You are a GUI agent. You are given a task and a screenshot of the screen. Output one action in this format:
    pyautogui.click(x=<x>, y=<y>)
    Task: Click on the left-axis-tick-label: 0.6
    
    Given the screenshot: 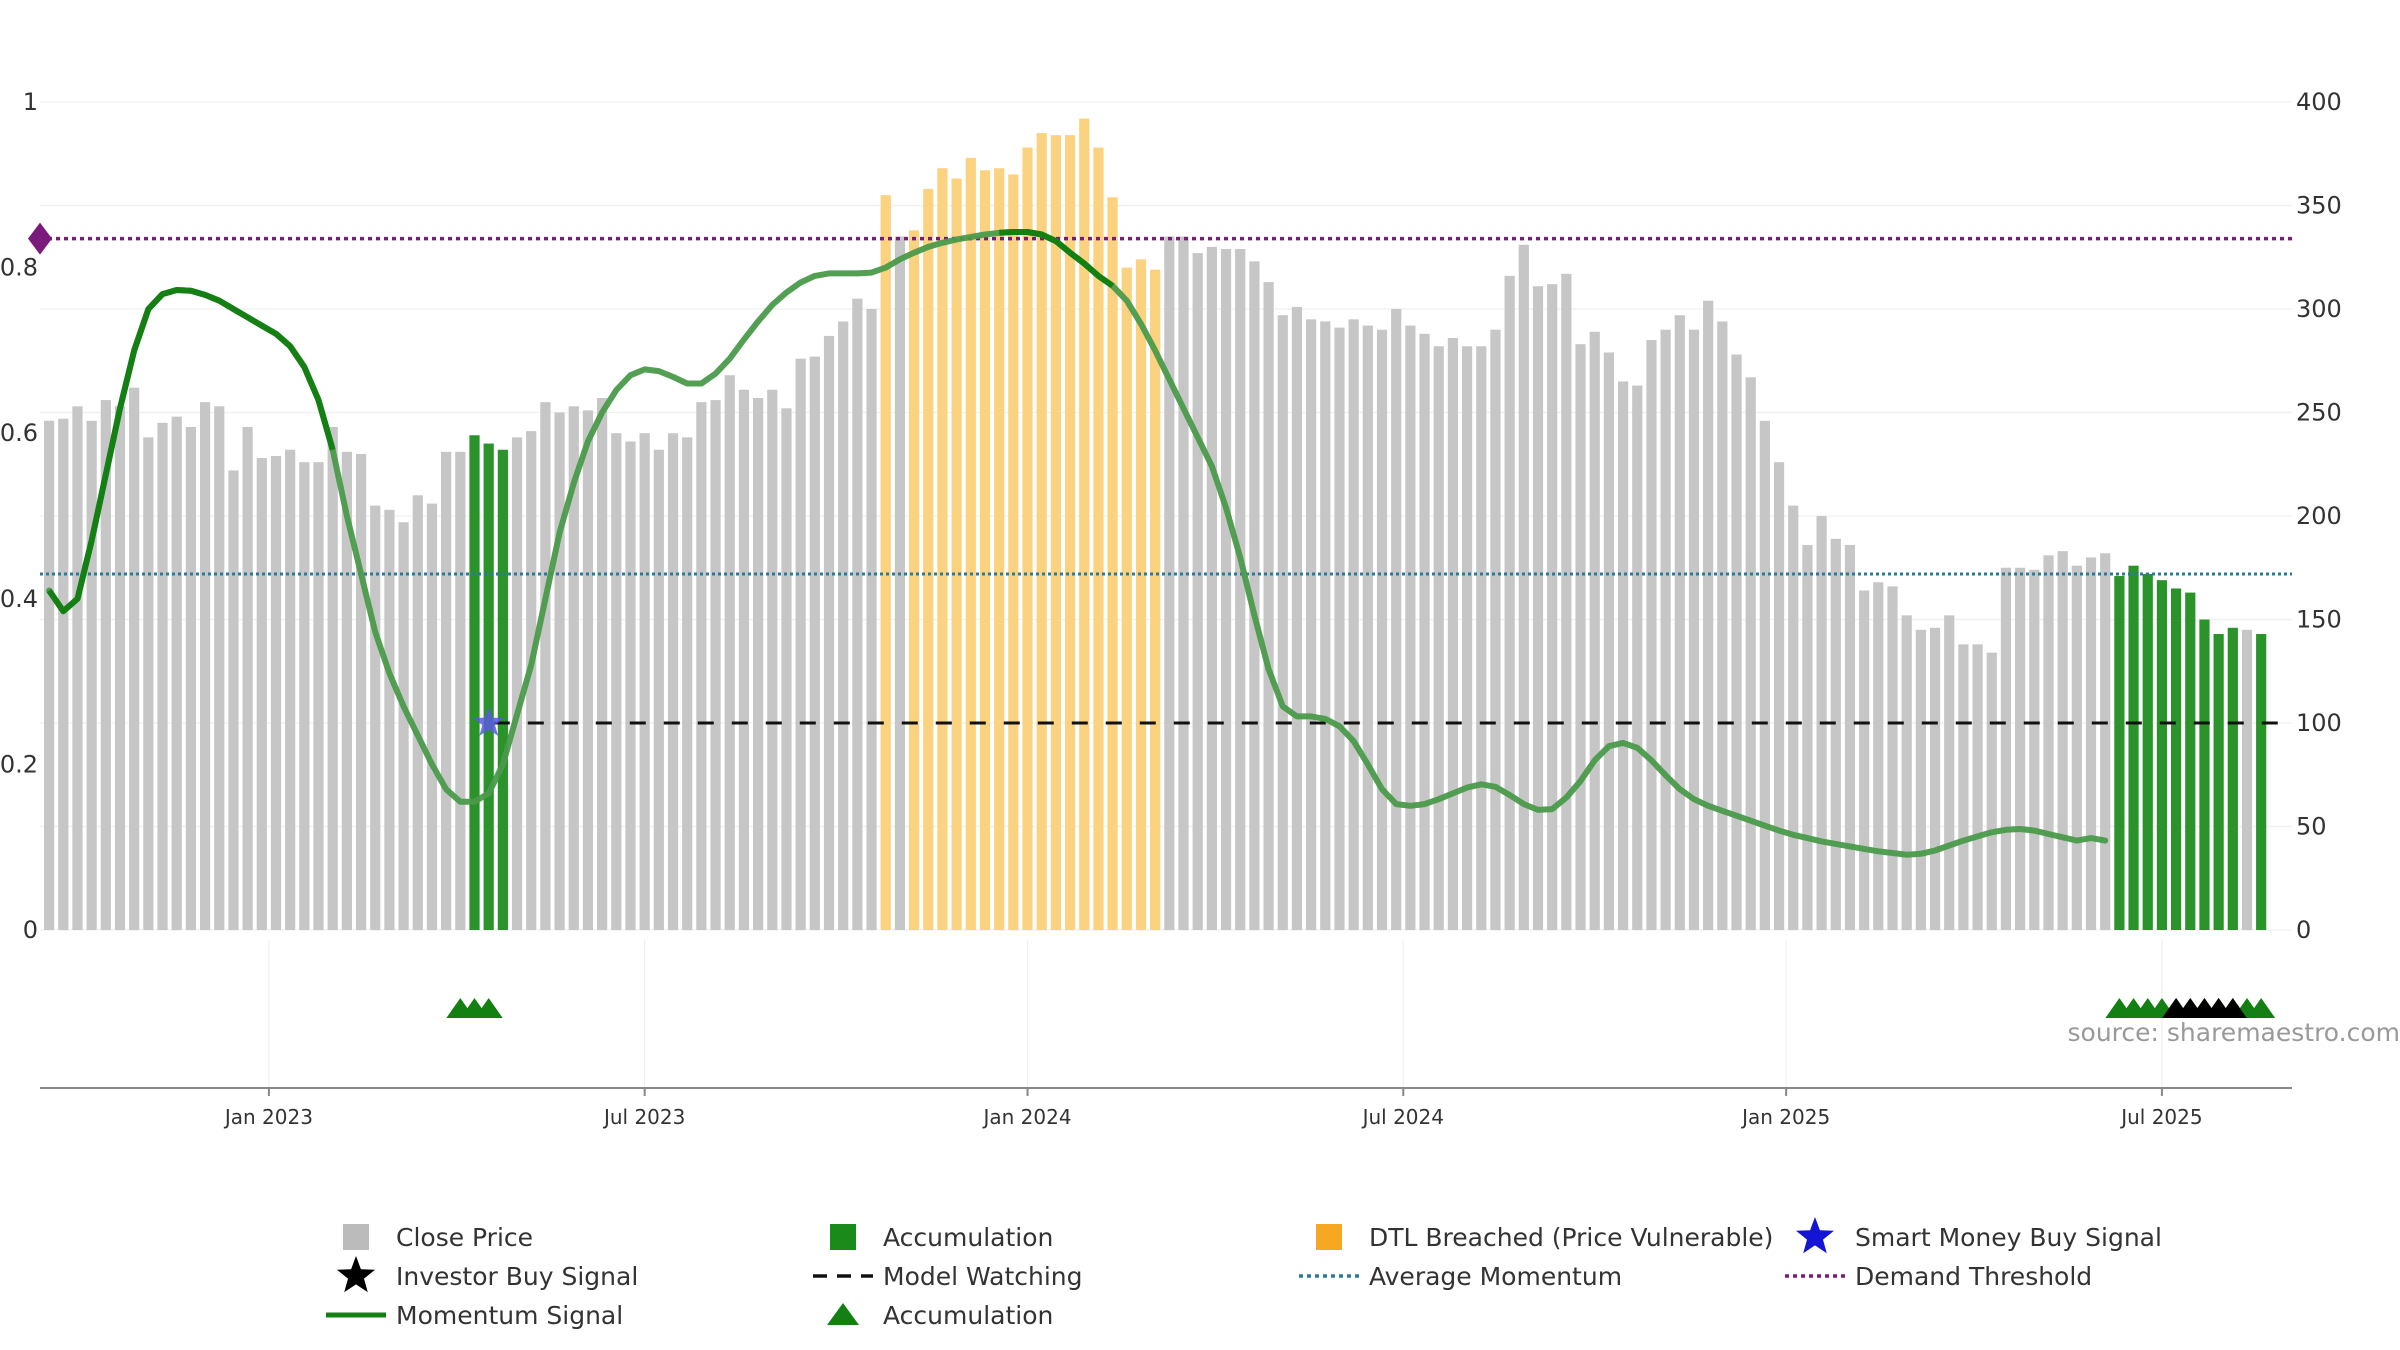 What is the action you would take?
    pyautogui.click(x=19, y=433)
    